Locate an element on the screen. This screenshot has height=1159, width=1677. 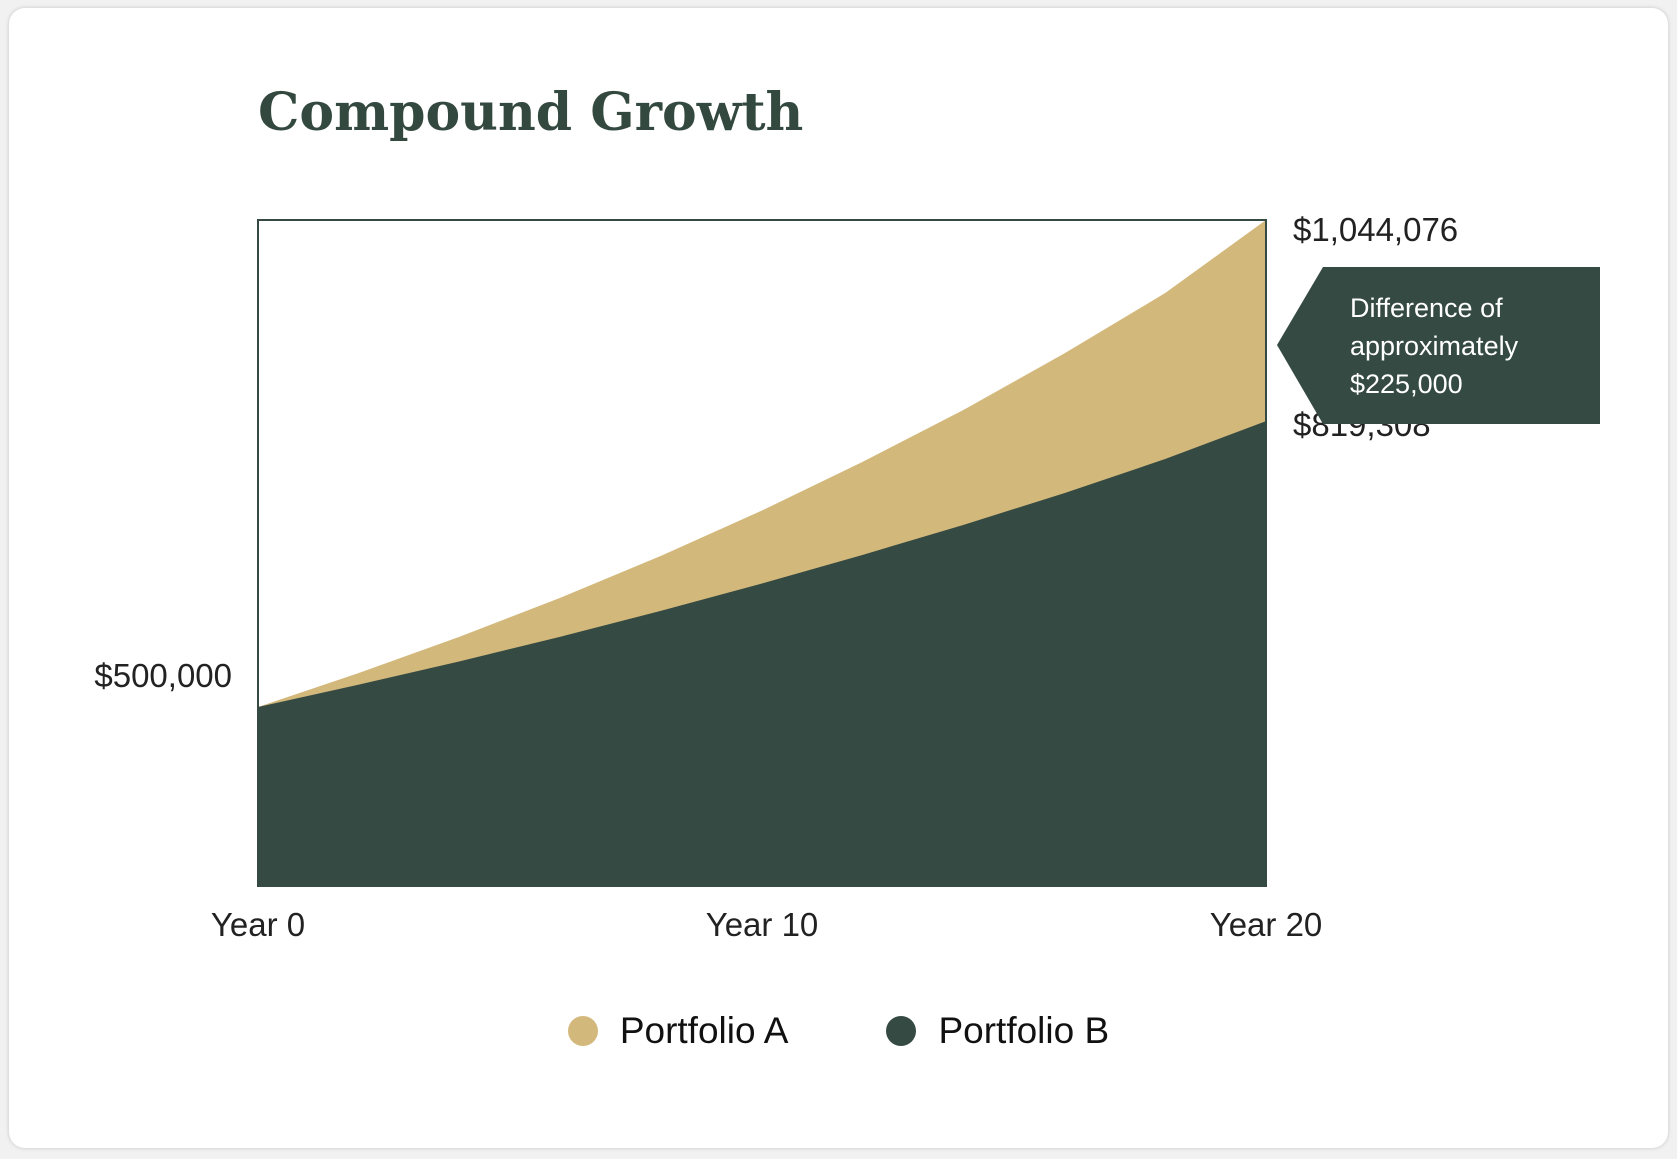
difference-callout: Difference of approximately $225,000 is located at coordinates (1438, 345).